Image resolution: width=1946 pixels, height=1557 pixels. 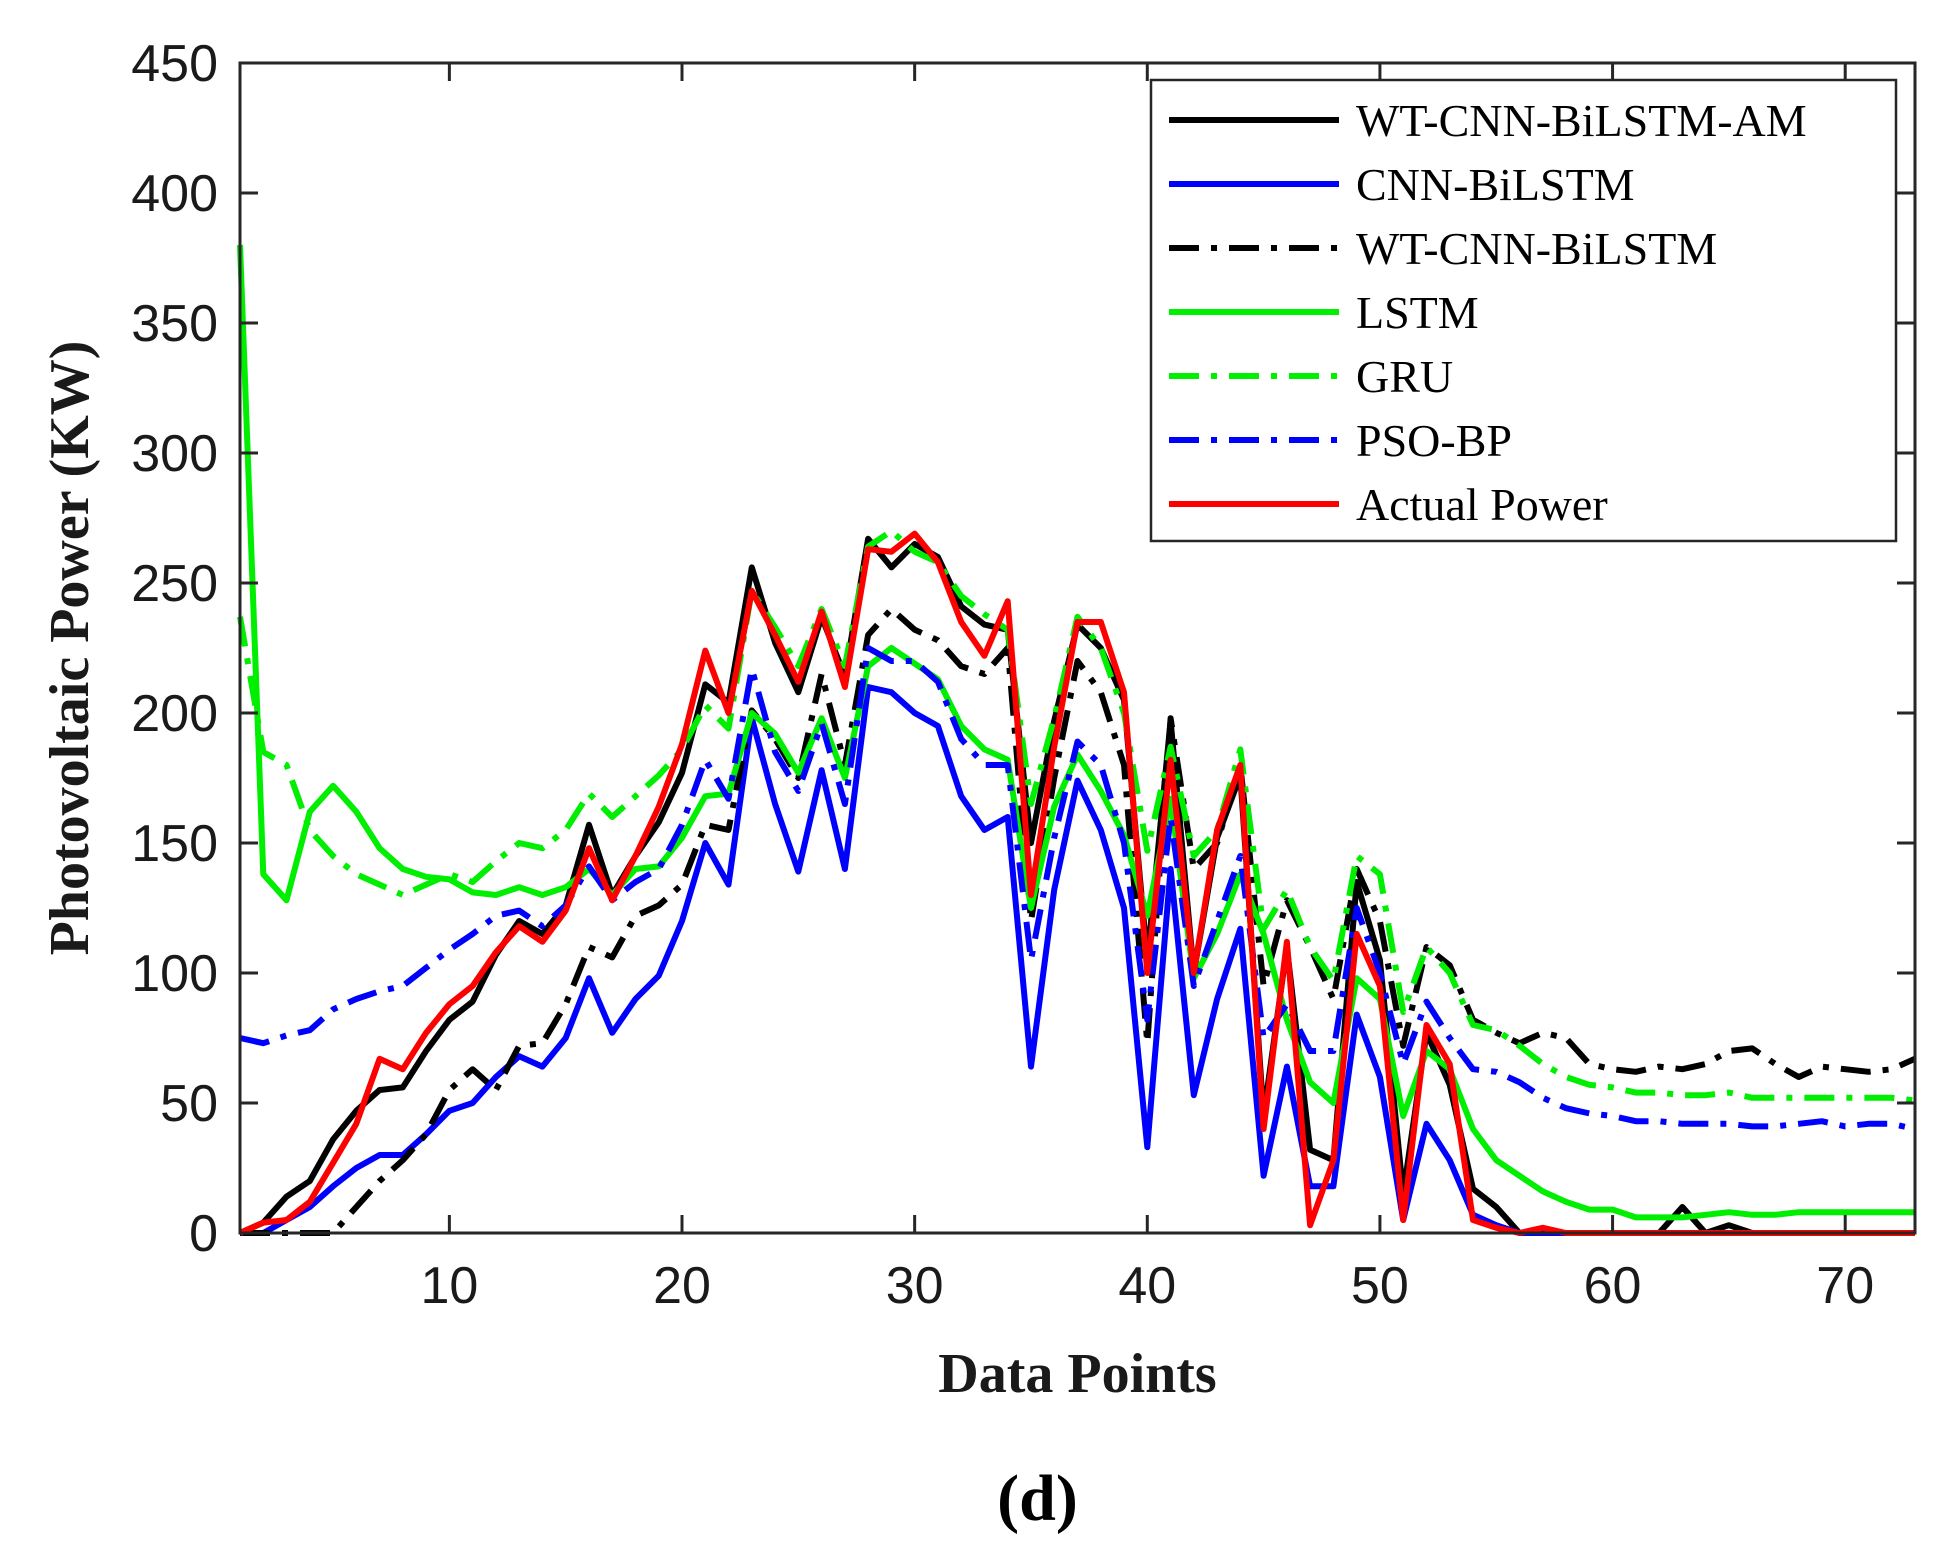 What do you see at coordinates (174, 454) in the screenshot?
I see `y-tick-label: 300` at bounding box center [174, 454].